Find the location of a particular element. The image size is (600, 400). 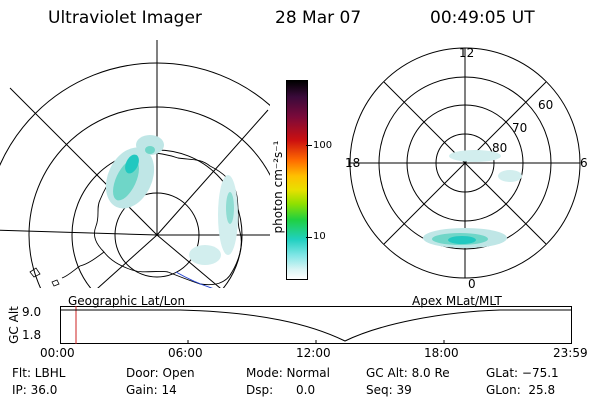

timeline-frame is located at coordinates (316, 325).